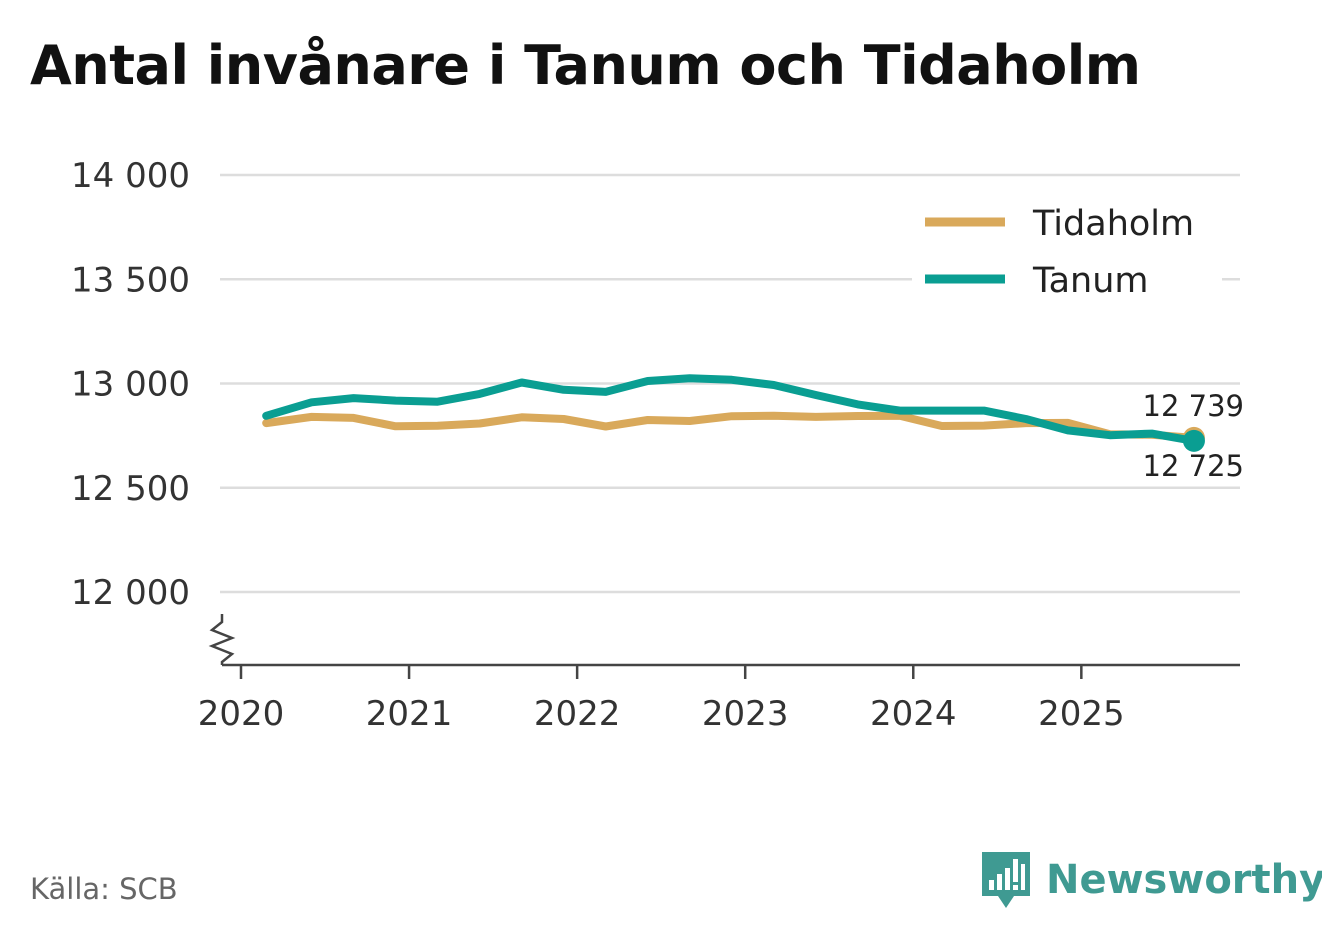 The image size is (1322, 939). I want to click on end-labels: 12 739 12 725, so click(1193, 436).